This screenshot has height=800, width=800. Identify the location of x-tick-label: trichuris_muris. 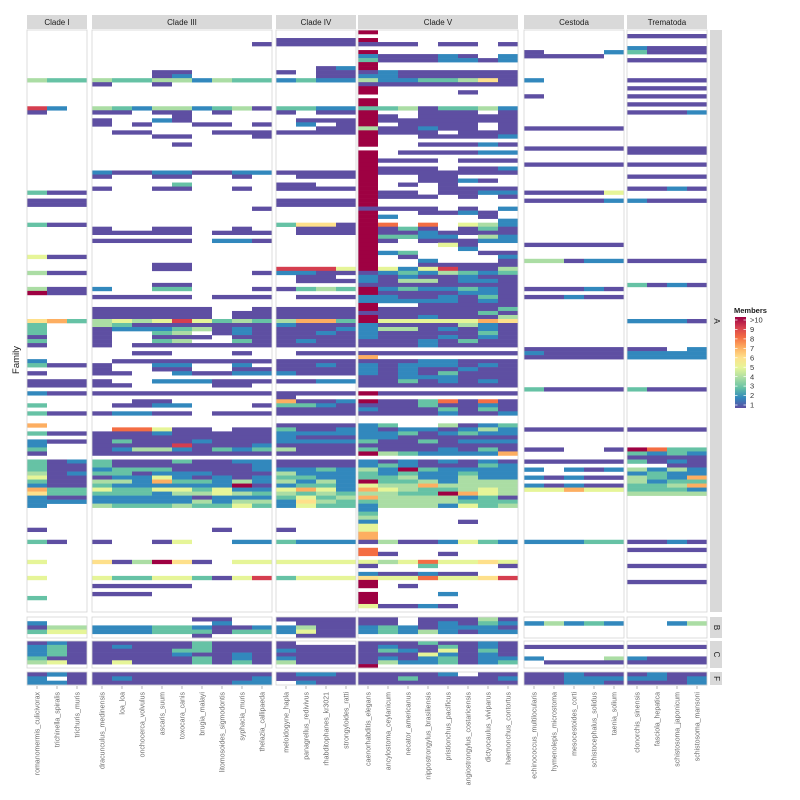
(78, 715).